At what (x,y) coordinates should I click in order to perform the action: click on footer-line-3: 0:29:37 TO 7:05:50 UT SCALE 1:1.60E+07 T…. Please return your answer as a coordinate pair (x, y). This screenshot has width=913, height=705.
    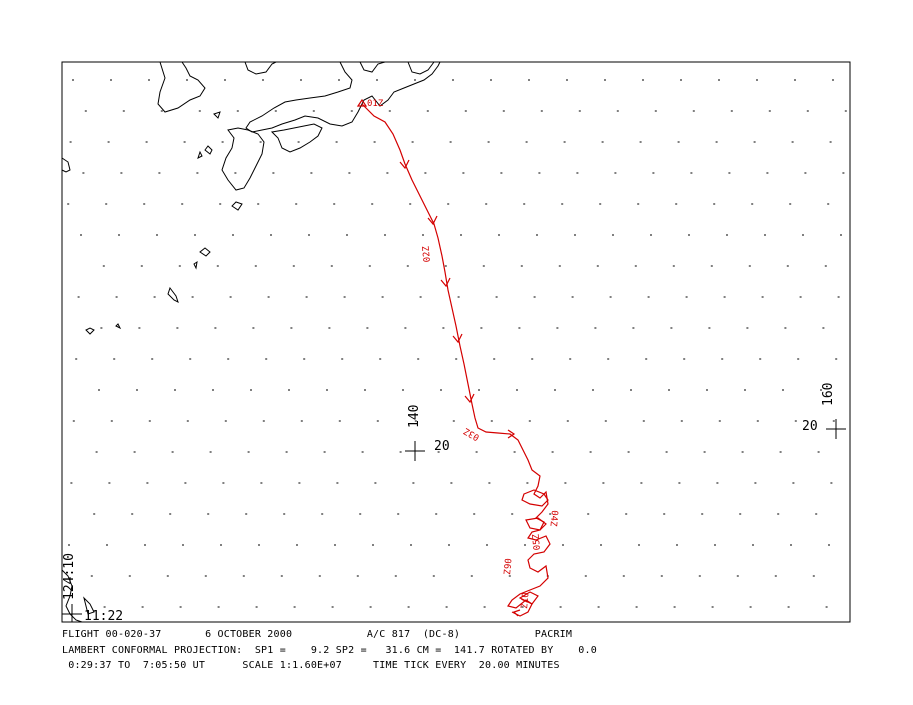
    Looking at the image, I should click on (311, 666).